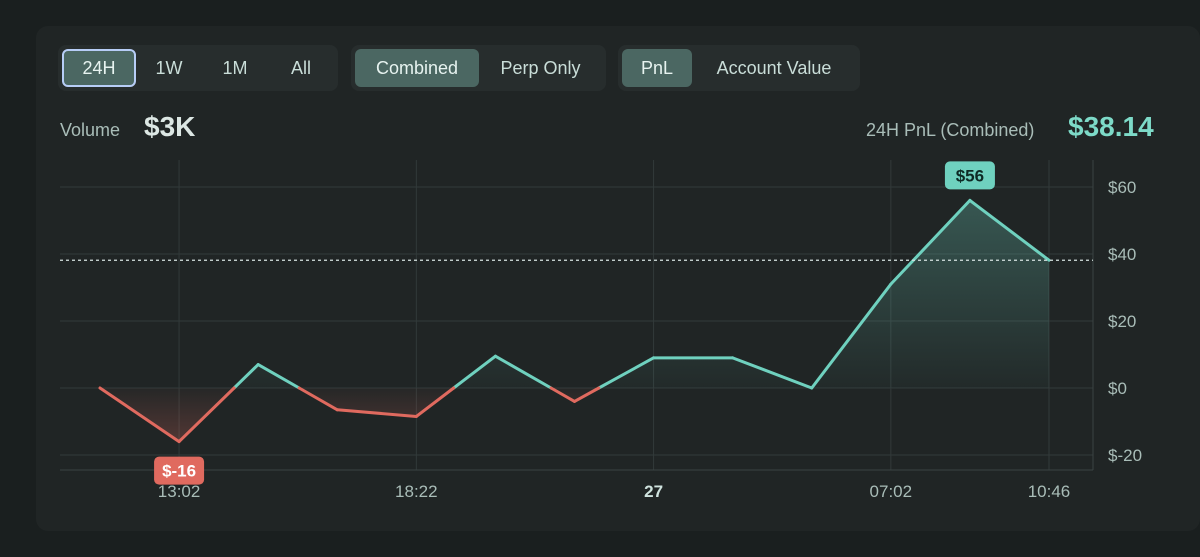  What do you see at coordinates (1049, 491) in the screenshot?
I see `x-tick-label: 10:46` at bounding box center [1049, 491].